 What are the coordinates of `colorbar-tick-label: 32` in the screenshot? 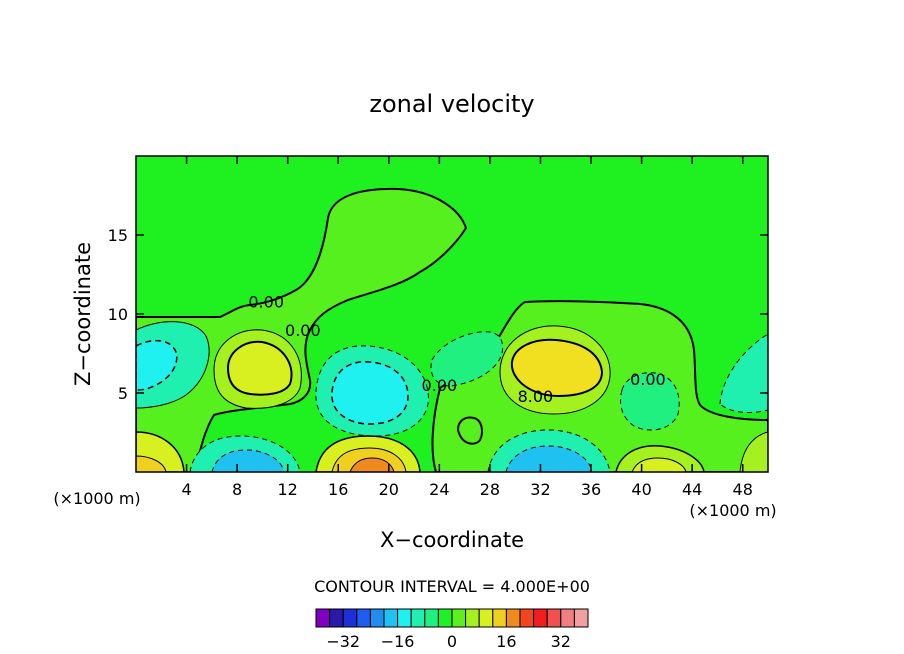 It's located at (561, 641).